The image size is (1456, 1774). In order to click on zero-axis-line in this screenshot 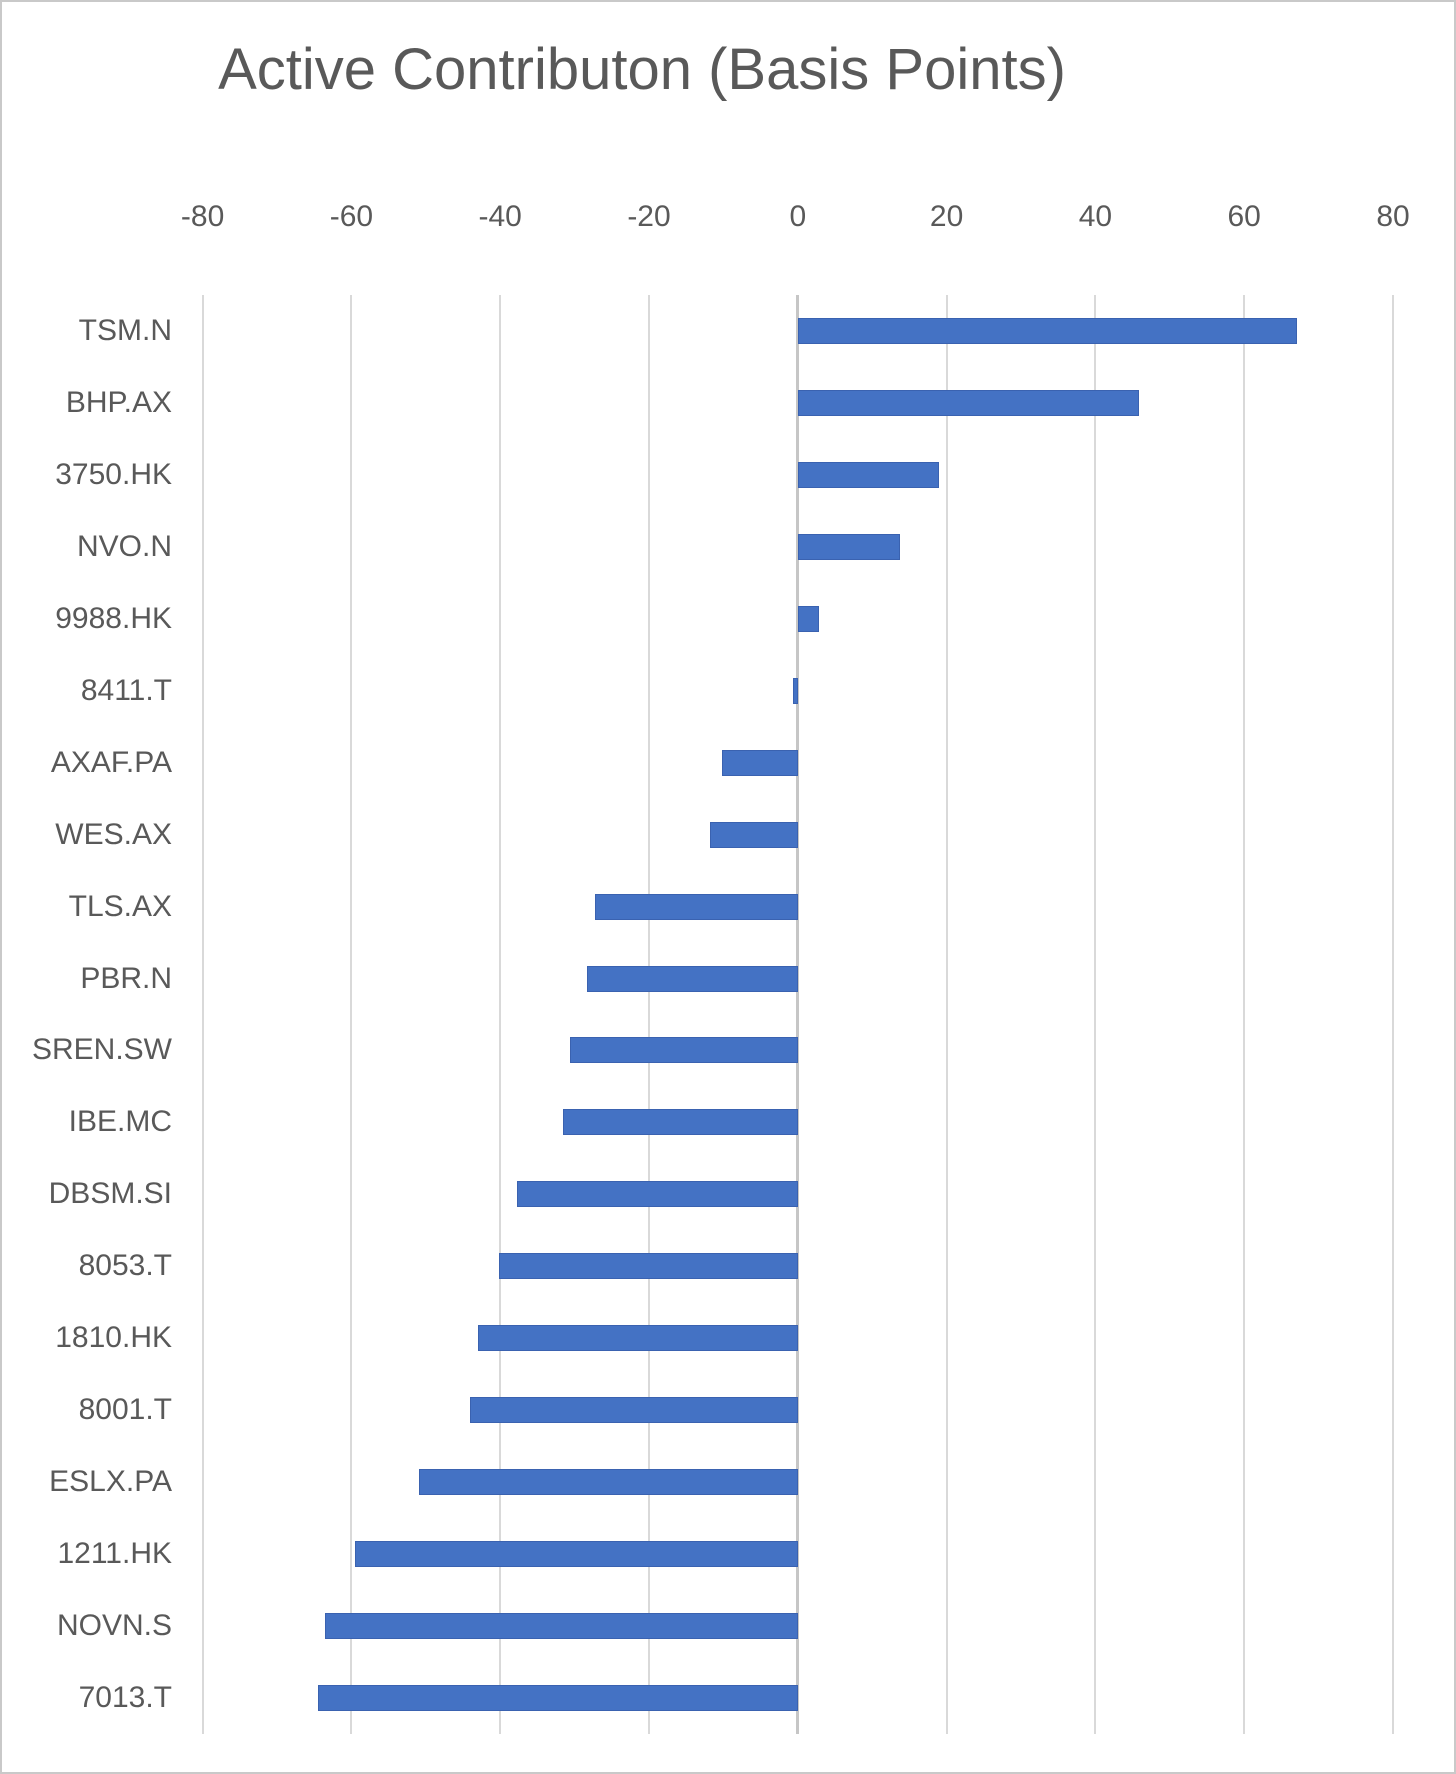, I will do `click(798, 1014)`.